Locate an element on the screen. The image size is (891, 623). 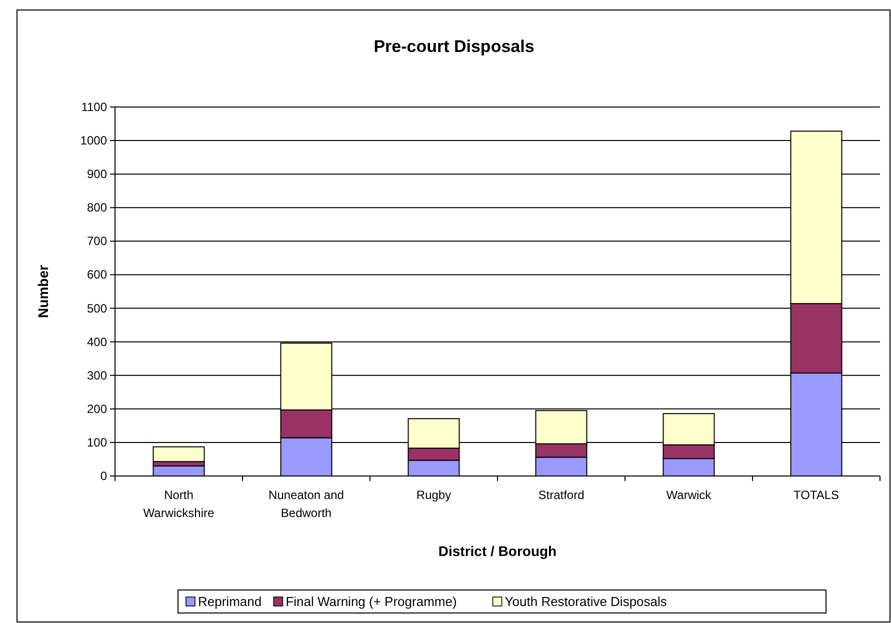
y-tick-label: 1100 is located at coordinates (94, 107).